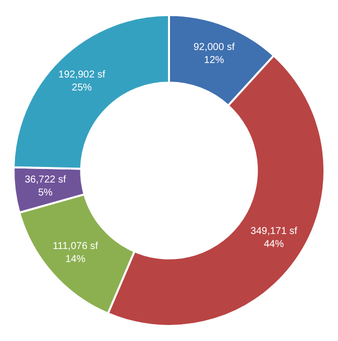  What do you see at coordinates (45, 186) in the screenshot?
I see `data-label: 36,722 sf 5%` at bounding box center [45, 186].